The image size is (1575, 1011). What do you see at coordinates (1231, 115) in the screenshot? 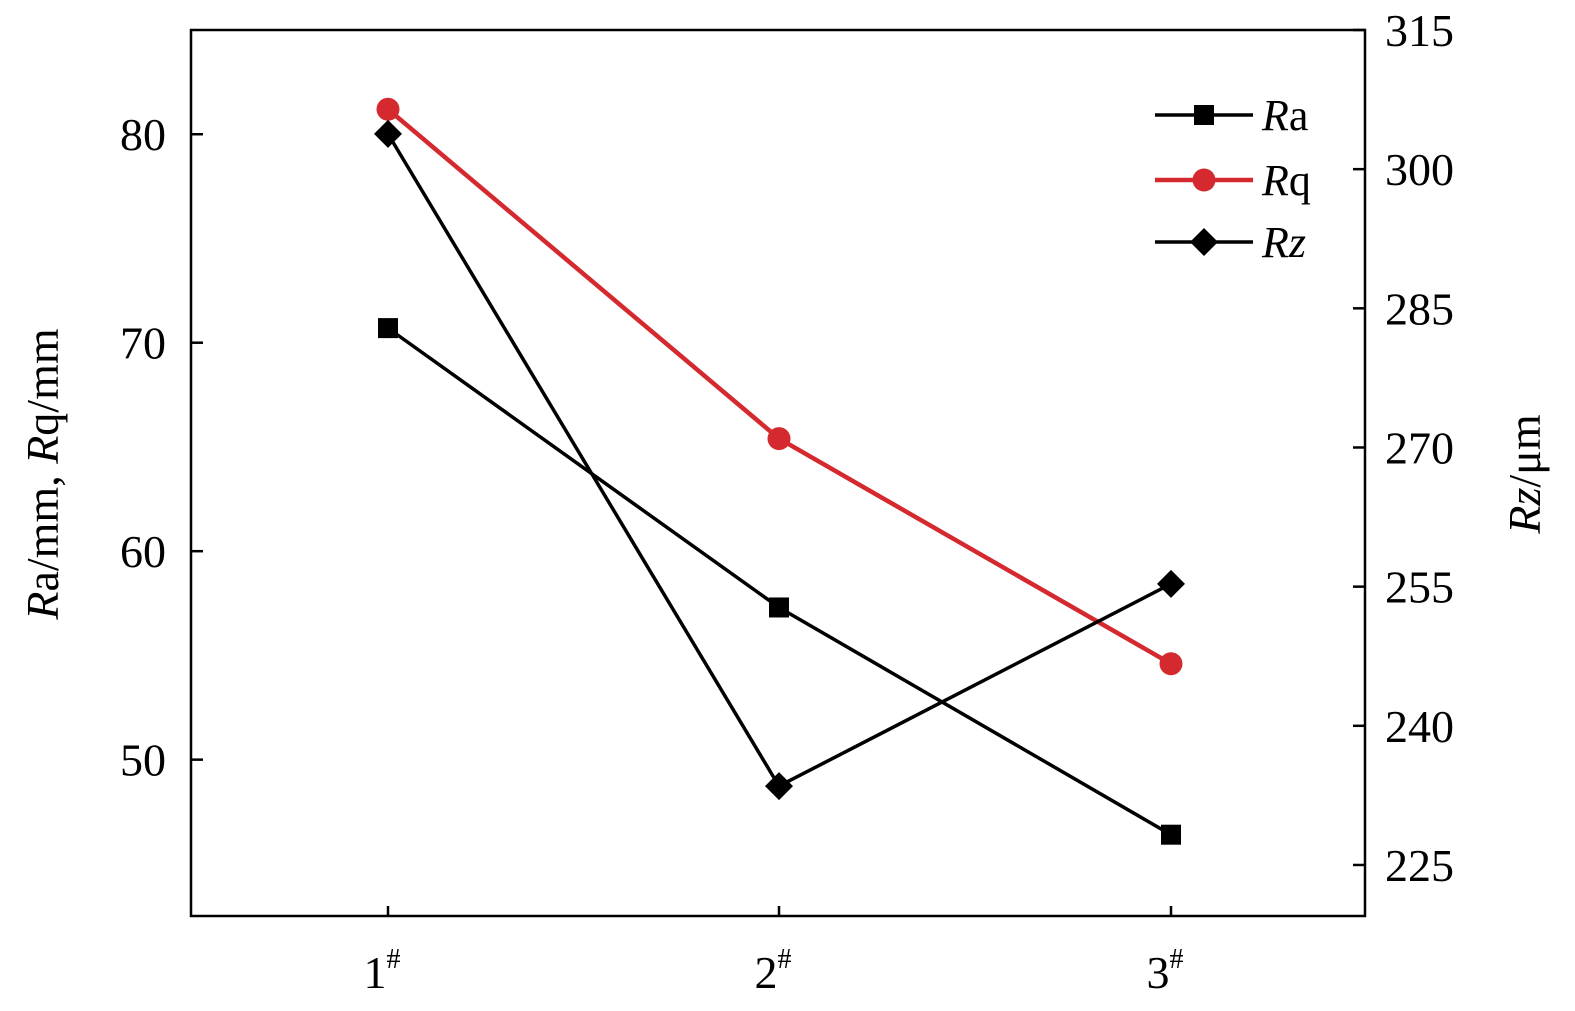
I see `legend-item: Ra` at bounding box center [1231, 115].